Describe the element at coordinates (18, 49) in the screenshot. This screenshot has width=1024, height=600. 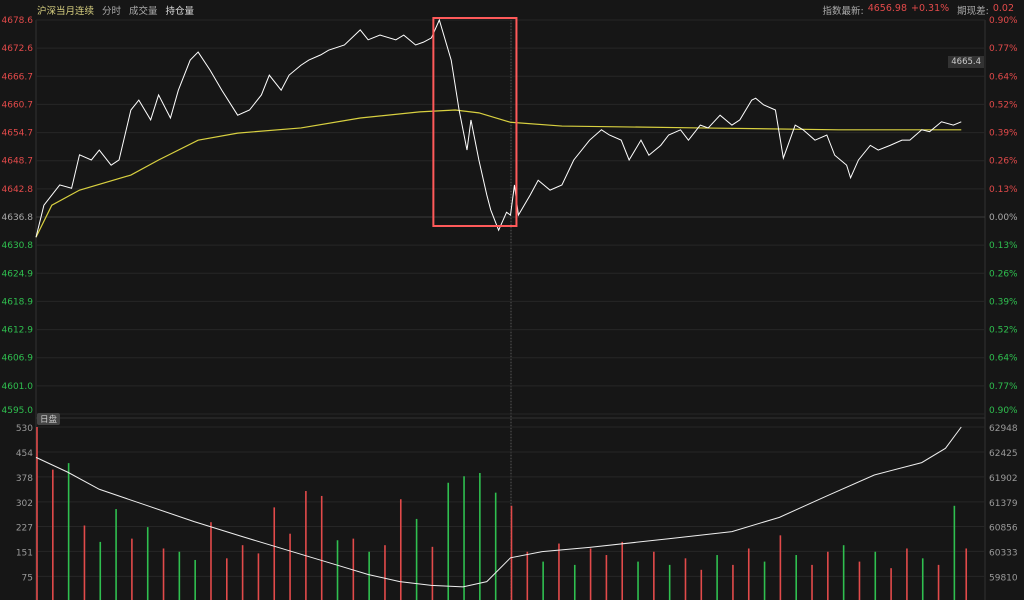
I see `price-tick-label: 4672.6` at that location.